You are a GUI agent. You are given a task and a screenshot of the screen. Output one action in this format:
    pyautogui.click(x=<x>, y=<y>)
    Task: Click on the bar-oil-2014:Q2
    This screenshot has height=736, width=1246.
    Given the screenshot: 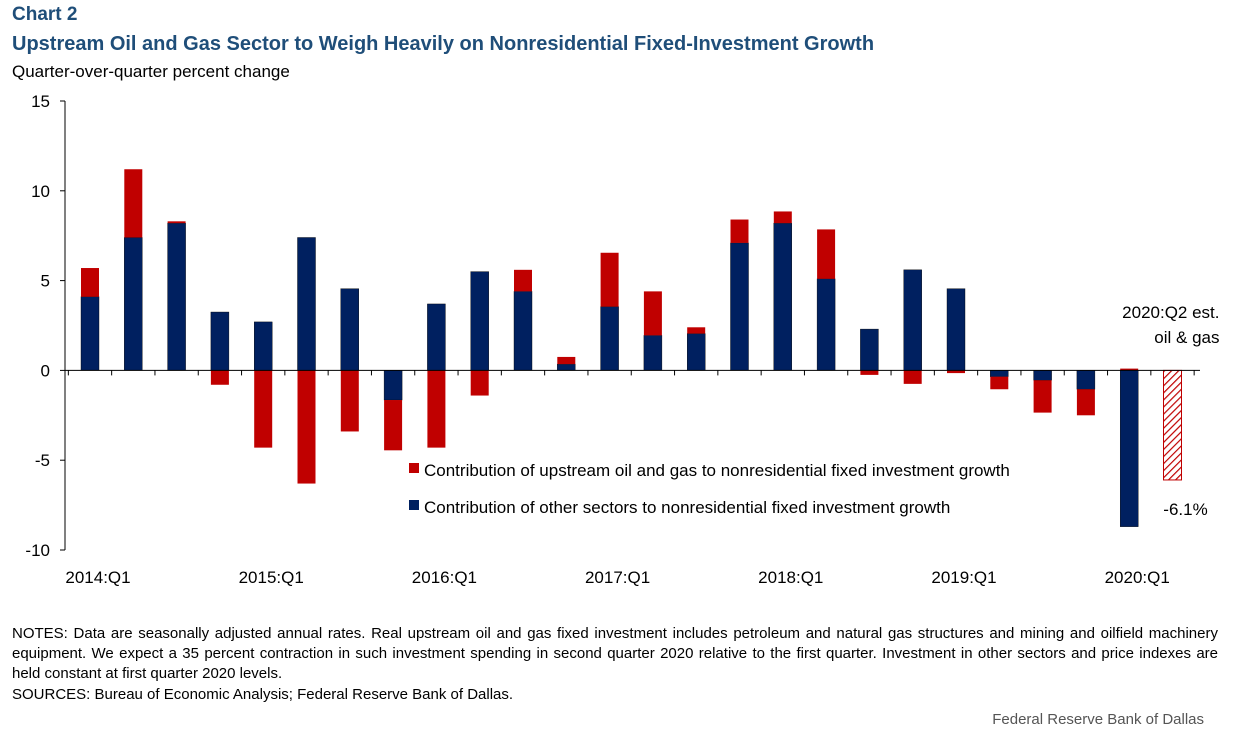 What is the action you would take?
    pyautogui.click(x=133, y=203)
    